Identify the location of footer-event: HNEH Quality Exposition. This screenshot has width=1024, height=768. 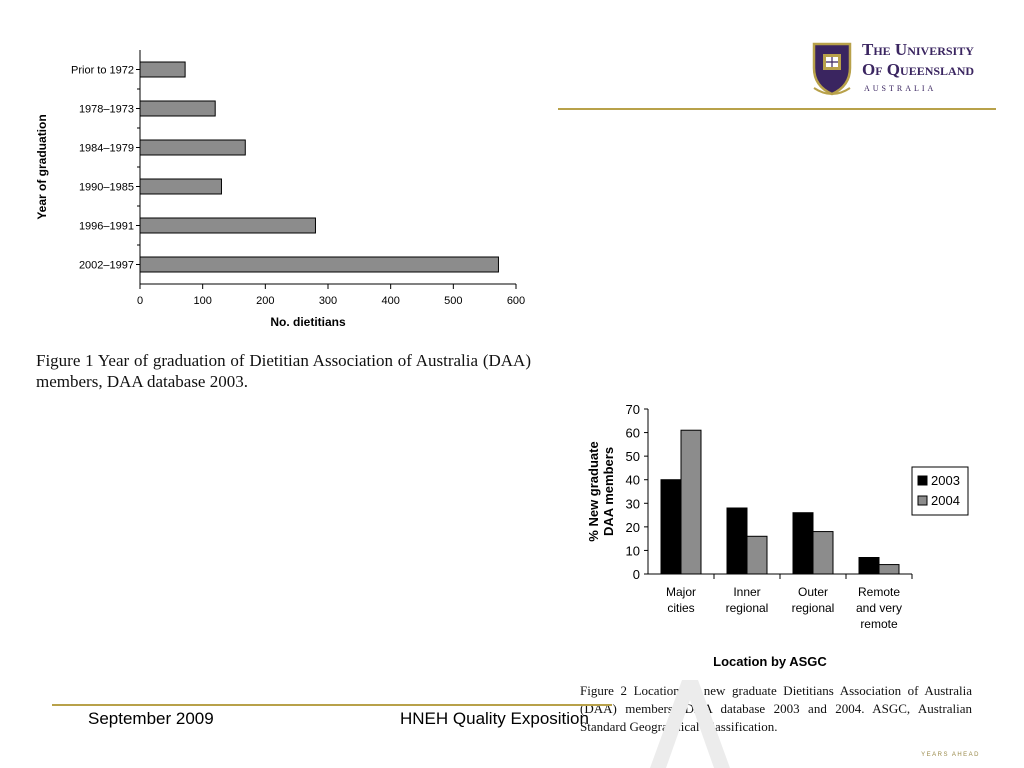
(494, 718).